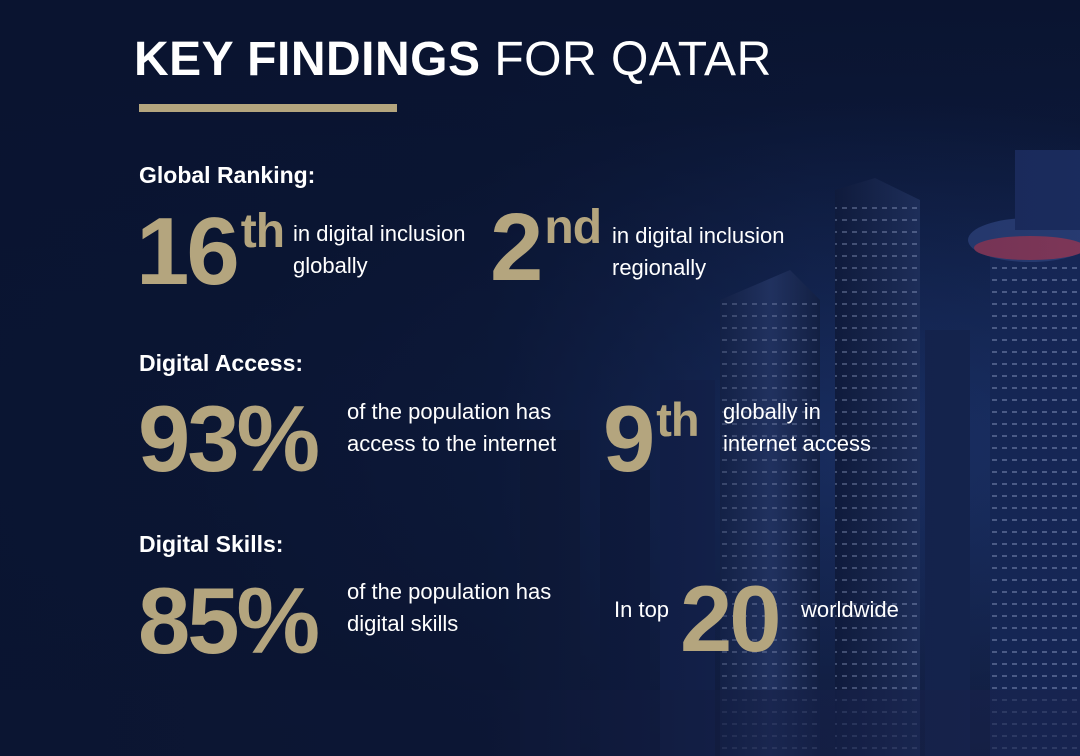  Describe the element at coordinates (633, 59) in the screenshot. I see `title-light: FOR QATAR` at that location.